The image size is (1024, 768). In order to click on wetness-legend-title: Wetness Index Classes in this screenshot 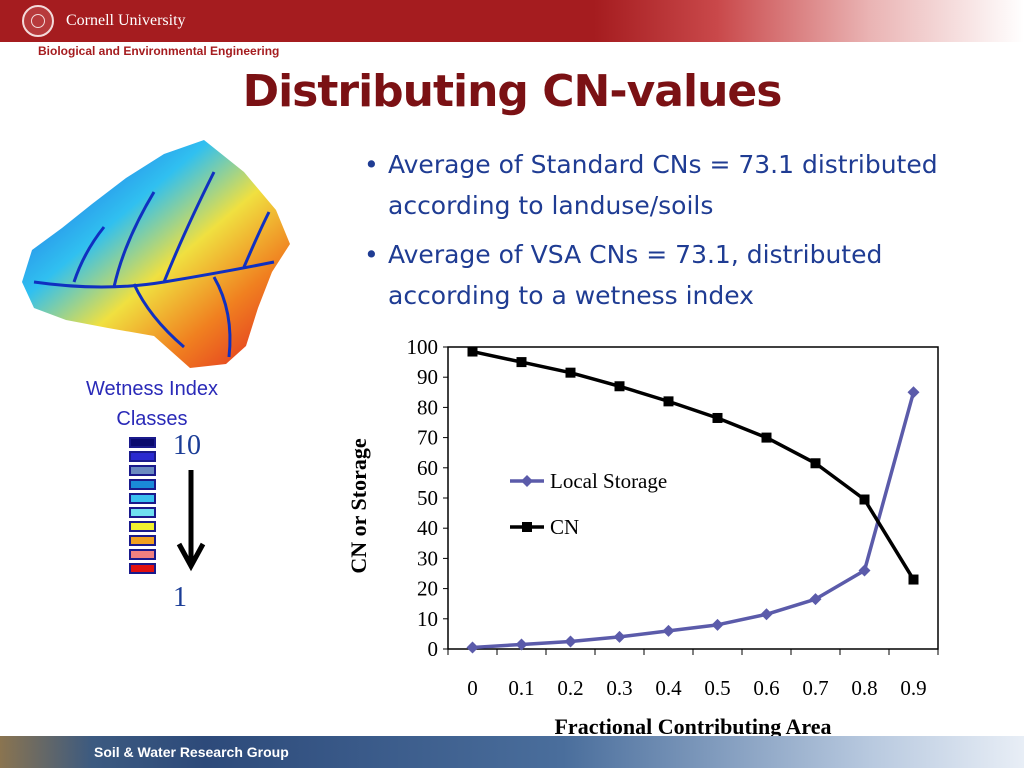, I will do `click(152, 404)`.